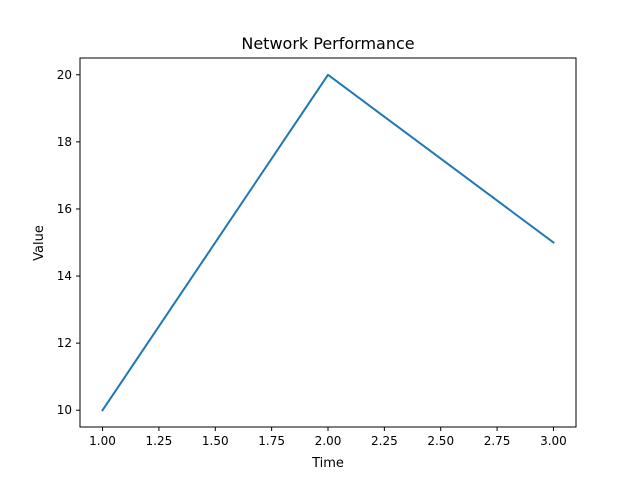  What do you see at coordinates (327, 463) in the screenshot?
I see `x-axis-label: Time` at bounding box center [327, 463].